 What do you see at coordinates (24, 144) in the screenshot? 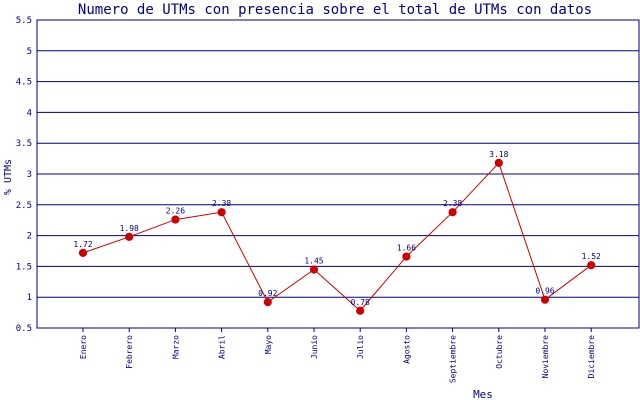
I see `y-tick-label: 3.5` at bounding box center [24, 144].